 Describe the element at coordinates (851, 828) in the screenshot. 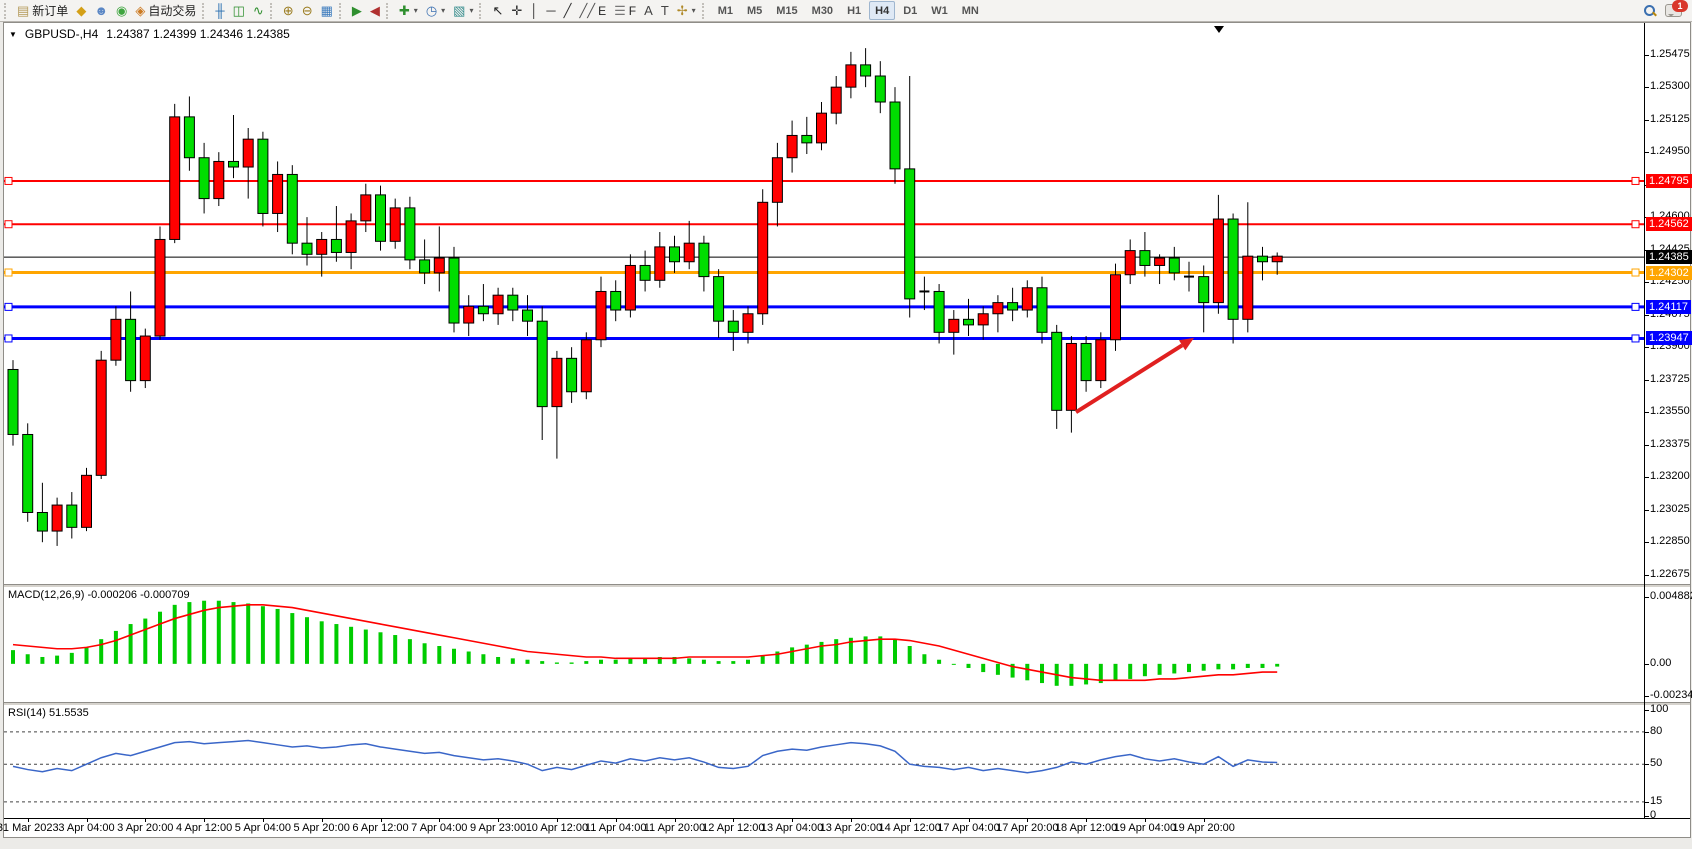

I see `time-axis-label: 13 Apr 20:00` at that location.